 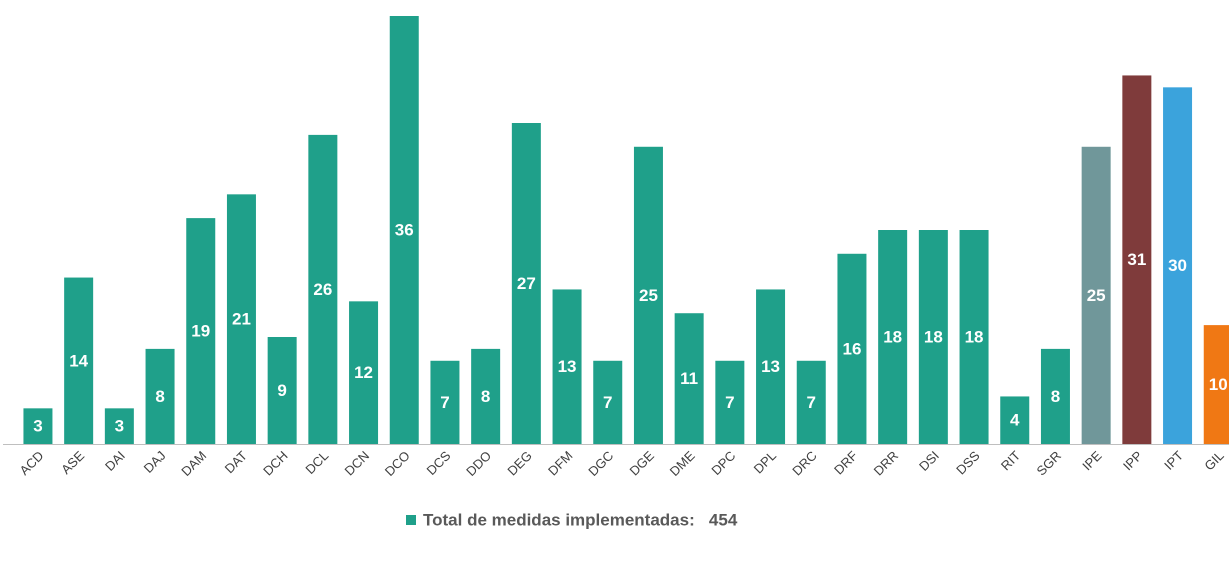 What do you see at coordinates (1173, 460) in the screenshot?
I see `x-tick-label: IPT` at bounding box center [1173, 460].